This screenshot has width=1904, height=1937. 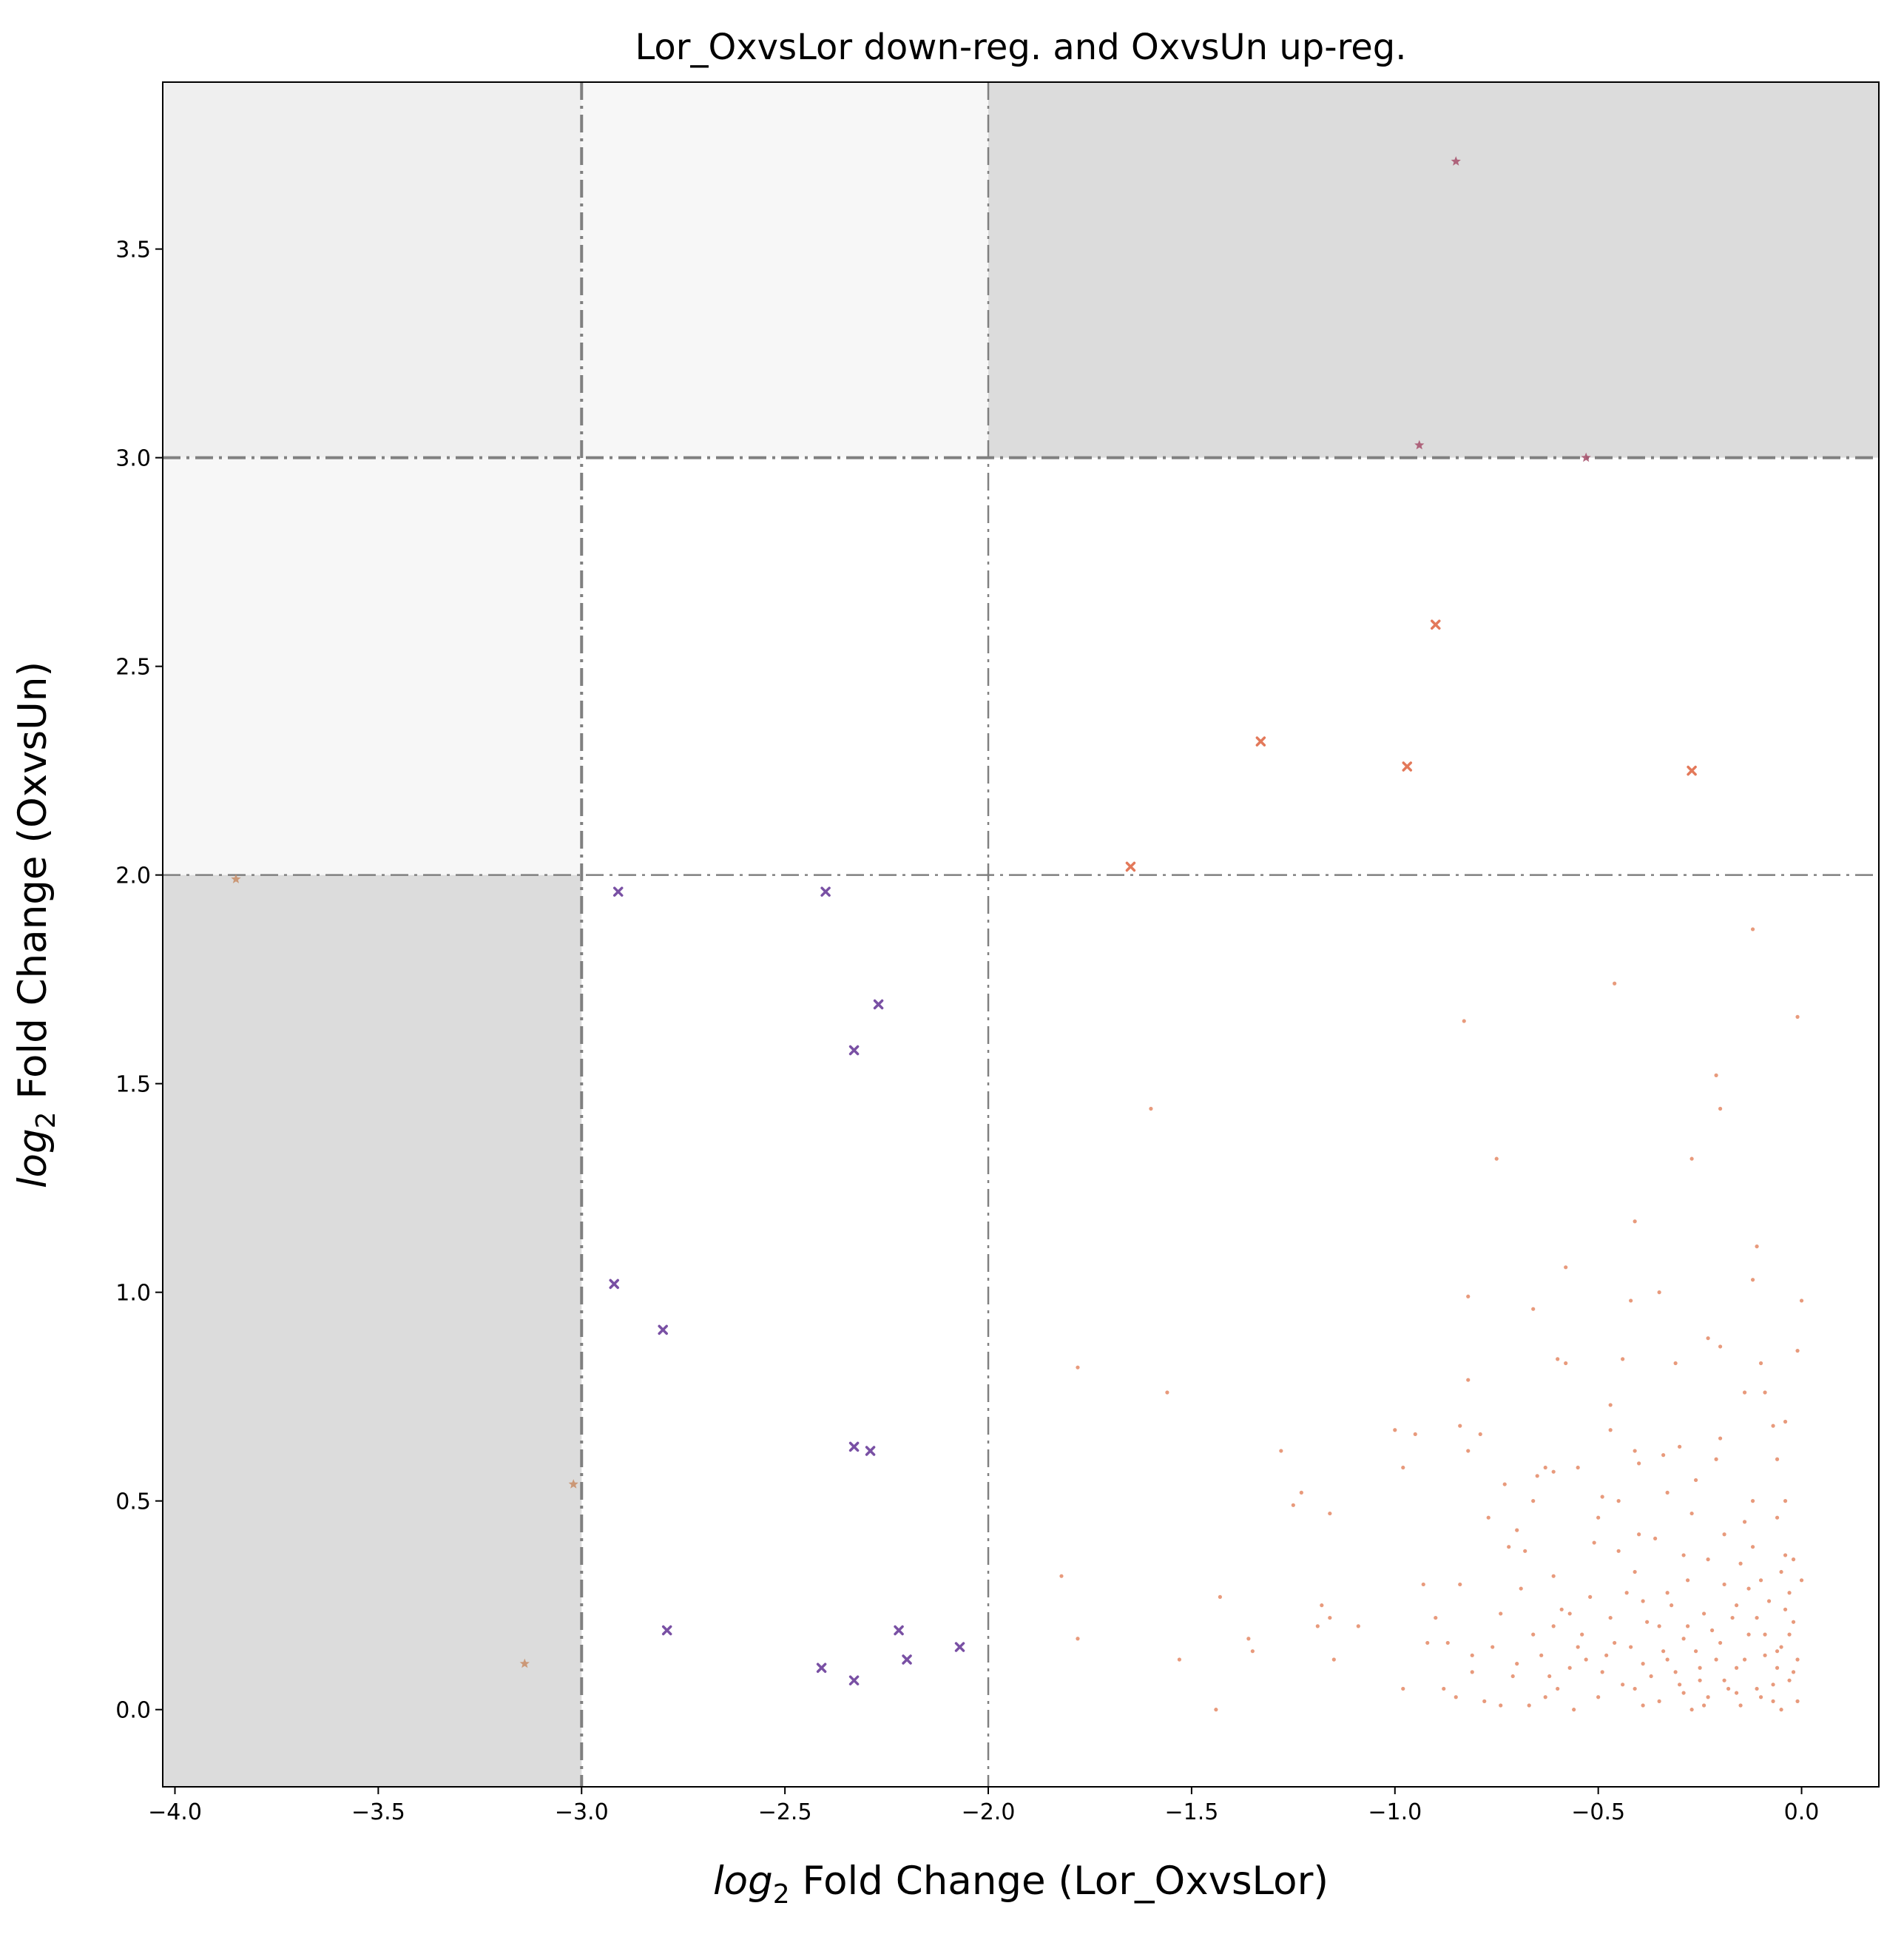 I want to click on x-tick-label: −2.5, so click(x=785, y=1812).